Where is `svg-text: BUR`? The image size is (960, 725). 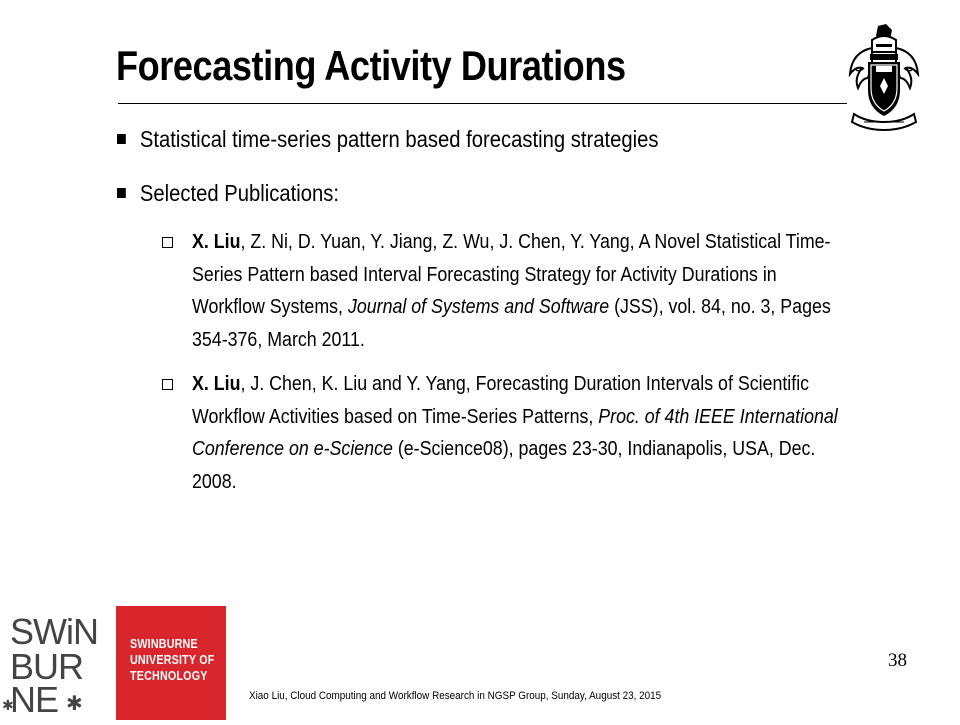
svg-text: BUR is located at coordinates (46, 666).